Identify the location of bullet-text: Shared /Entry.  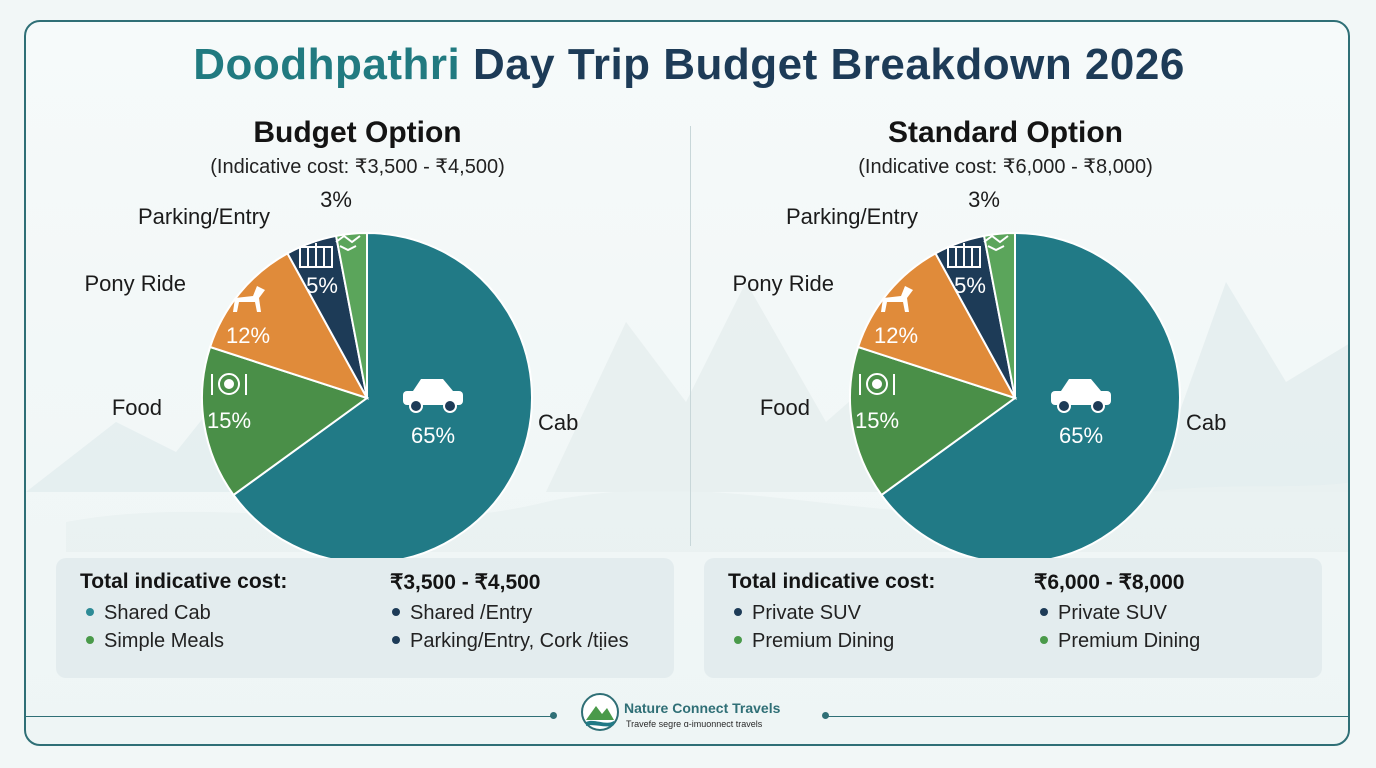
(471, 613).